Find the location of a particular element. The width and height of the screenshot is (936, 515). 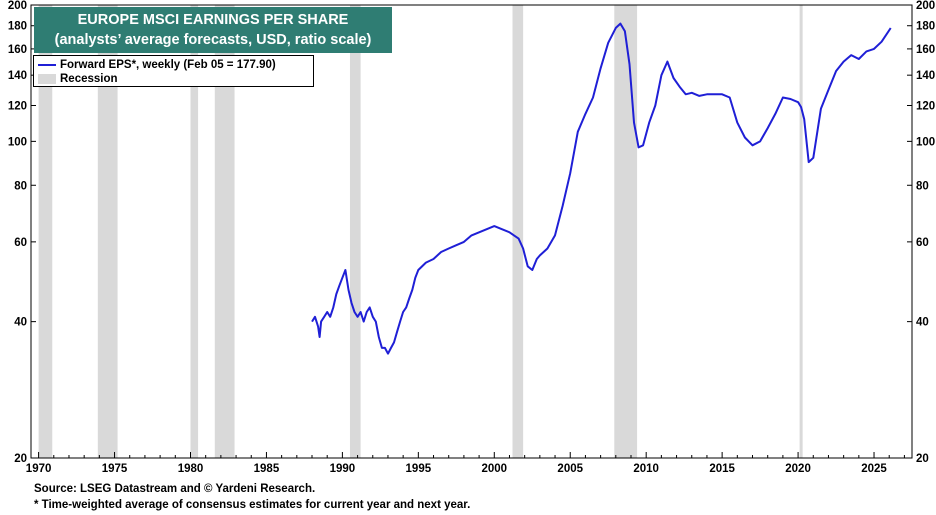

legend-recession-swatch is located at coordinates (47, 79).